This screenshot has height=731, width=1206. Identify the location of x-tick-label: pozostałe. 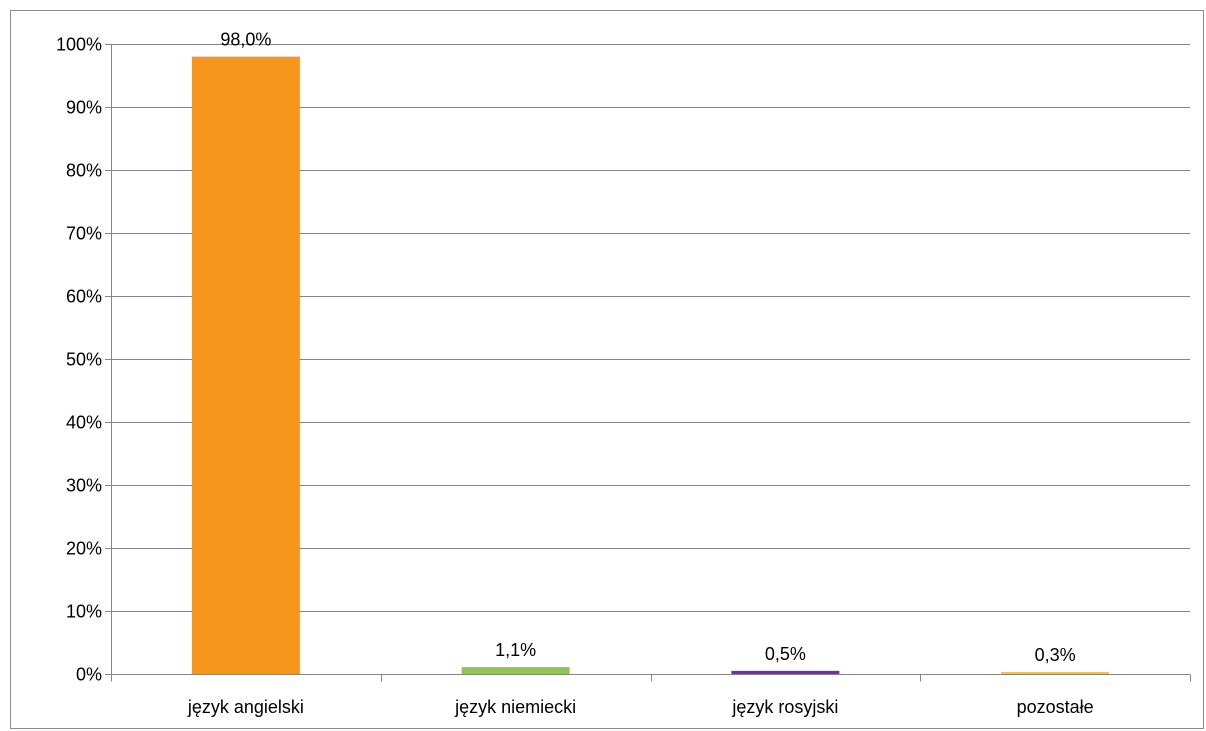
(1055, 707).